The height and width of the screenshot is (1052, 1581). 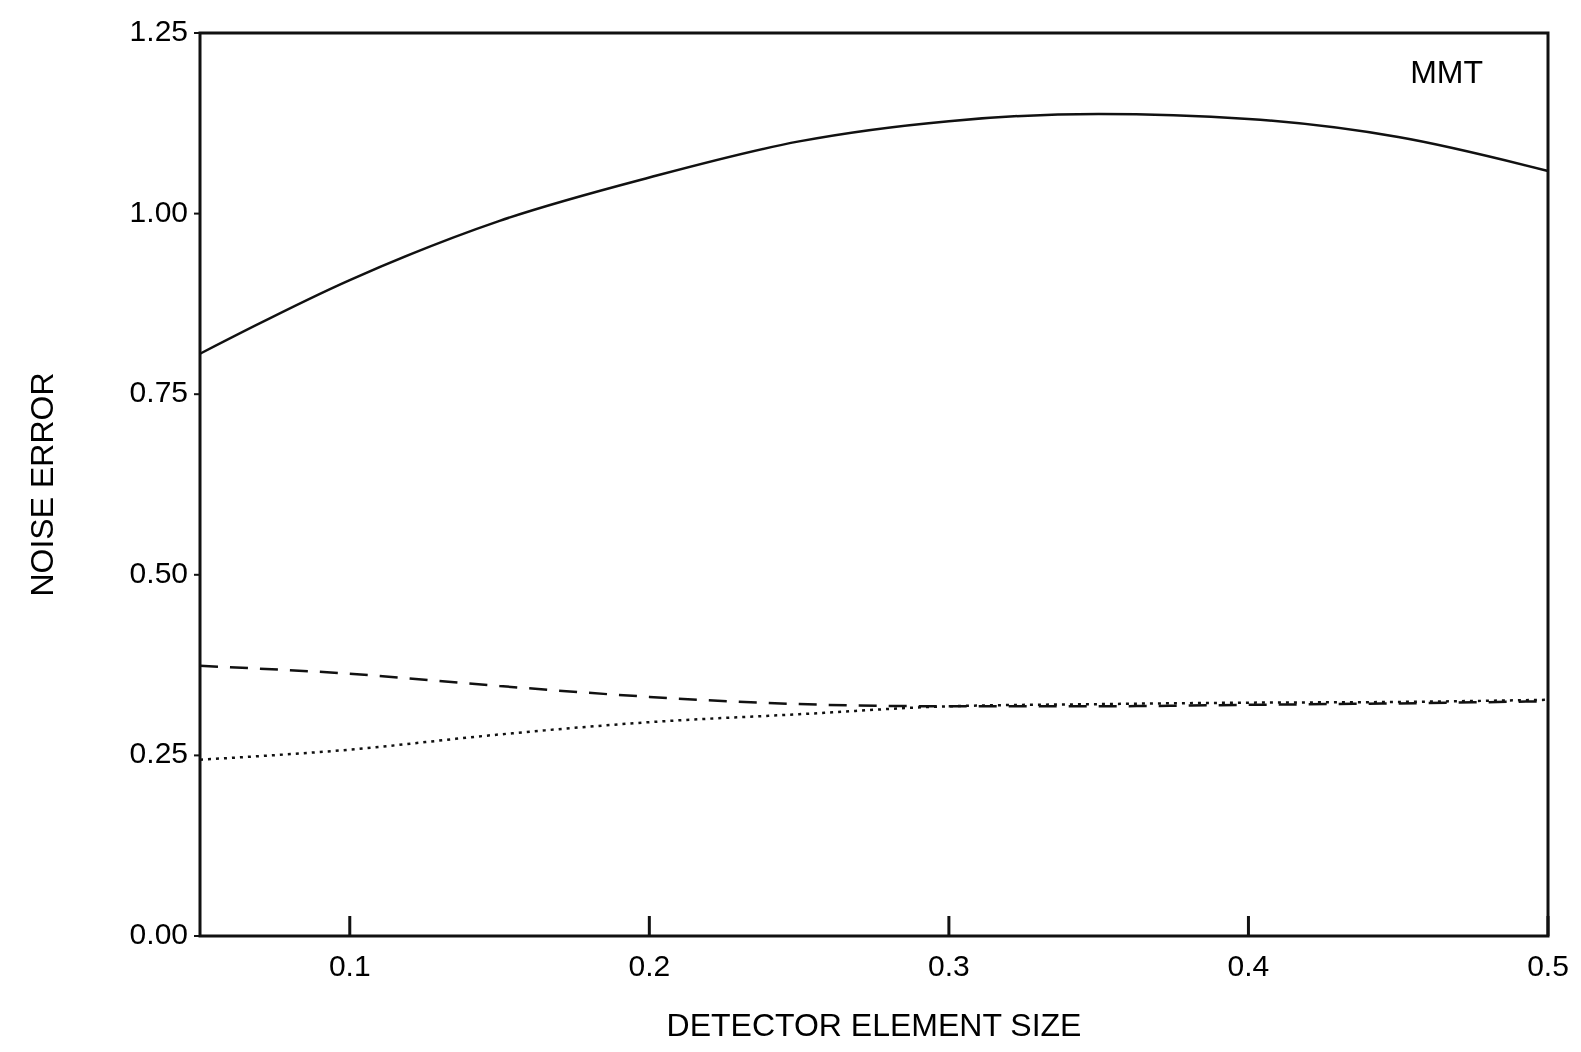 What do you see at coordinates (158, 30) in the screenshot?
I see `y-tick-label: 1.25` at bounding box center [158, 30].